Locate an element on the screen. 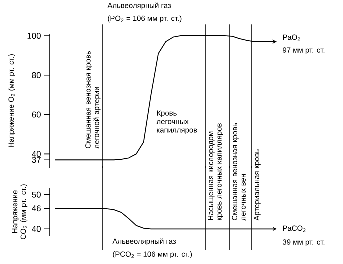 Image resolution: width=343 pixels, height=264 pixels. y-tick-label: 50 is located at coordinates (36, 195).